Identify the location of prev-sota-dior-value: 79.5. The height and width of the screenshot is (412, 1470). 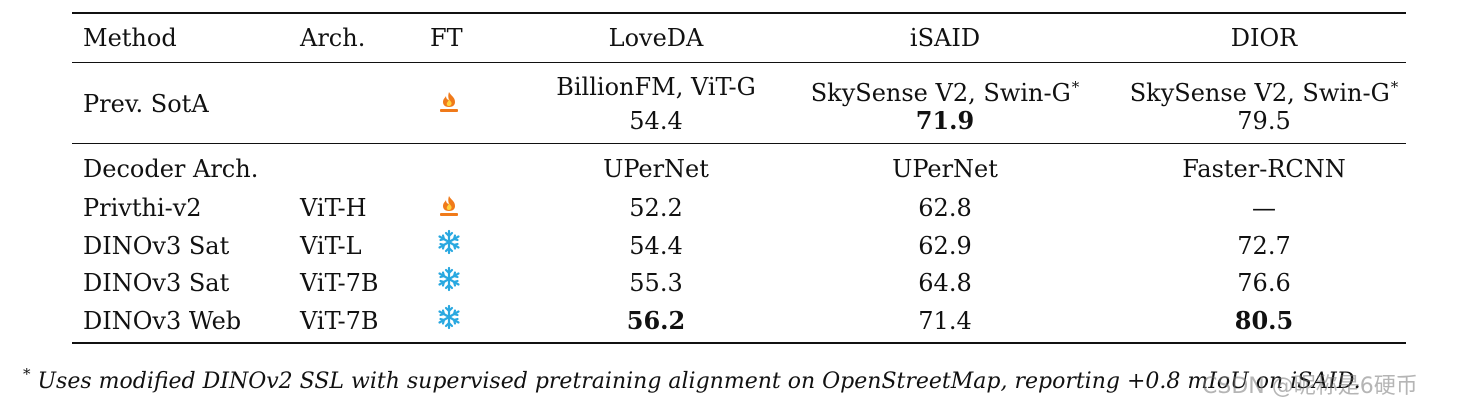
(1264, 121).